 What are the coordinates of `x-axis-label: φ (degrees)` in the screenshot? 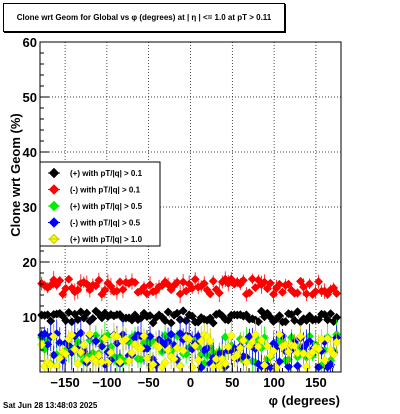 It's located at (304, 400).